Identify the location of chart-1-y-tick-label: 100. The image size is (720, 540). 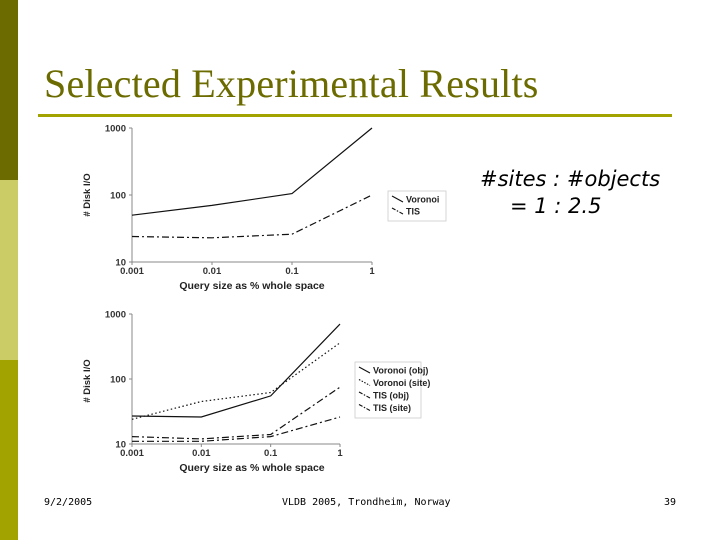
(118, 196).